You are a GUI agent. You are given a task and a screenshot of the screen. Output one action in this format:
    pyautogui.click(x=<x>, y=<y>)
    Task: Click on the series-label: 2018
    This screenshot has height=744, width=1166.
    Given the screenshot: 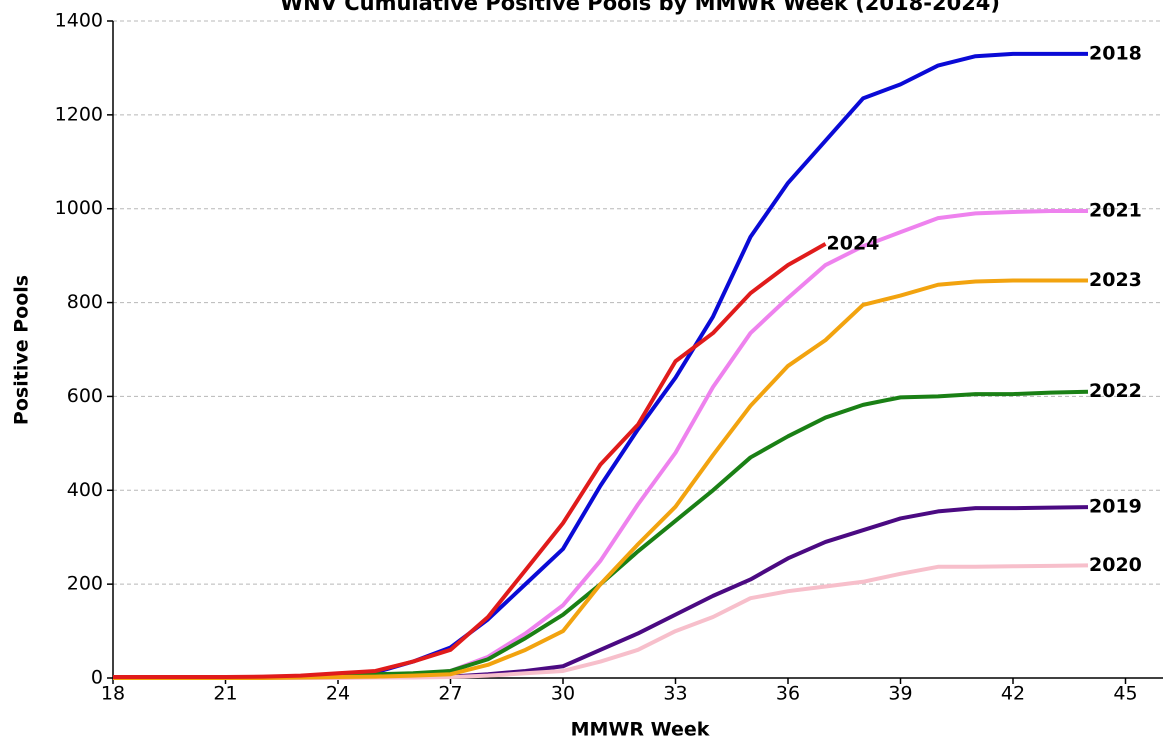 What is the action you would take?
    pyautogui.click(x=1115, y=53)
    